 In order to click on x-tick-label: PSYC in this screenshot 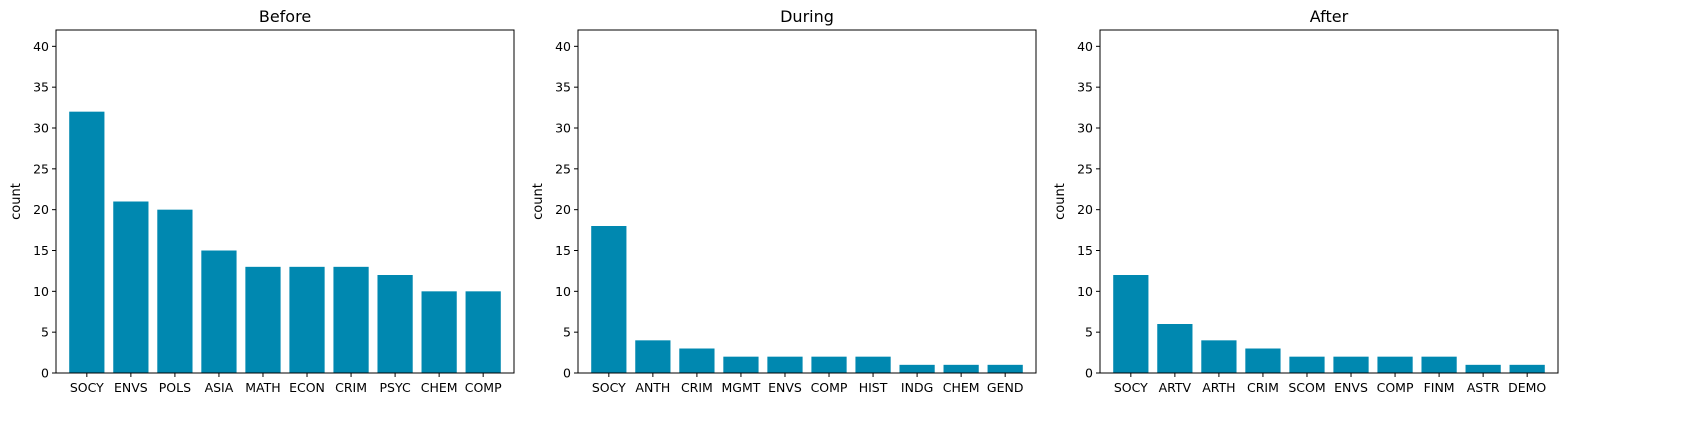, I will do `click(395, 387)`.